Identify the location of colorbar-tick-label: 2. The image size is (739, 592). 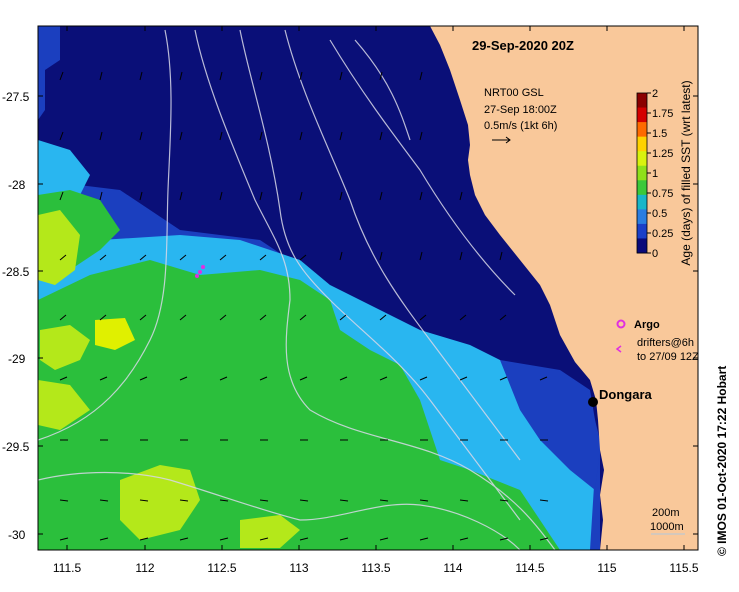
(655, 94).